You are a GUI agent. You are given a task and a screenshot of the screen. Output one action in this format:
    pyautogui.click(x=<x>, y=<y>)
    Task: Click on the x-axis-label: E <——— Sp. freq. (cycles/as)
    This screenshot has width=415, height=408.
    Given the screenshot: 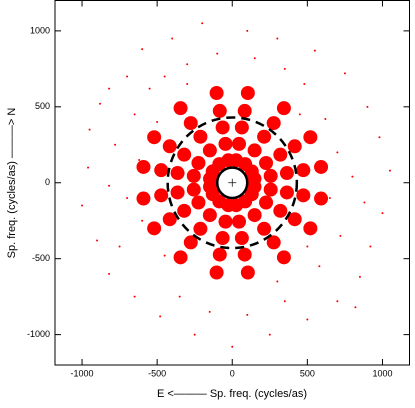 What is the action you would take?
    pyautogui.click(x=232, y=394)
    